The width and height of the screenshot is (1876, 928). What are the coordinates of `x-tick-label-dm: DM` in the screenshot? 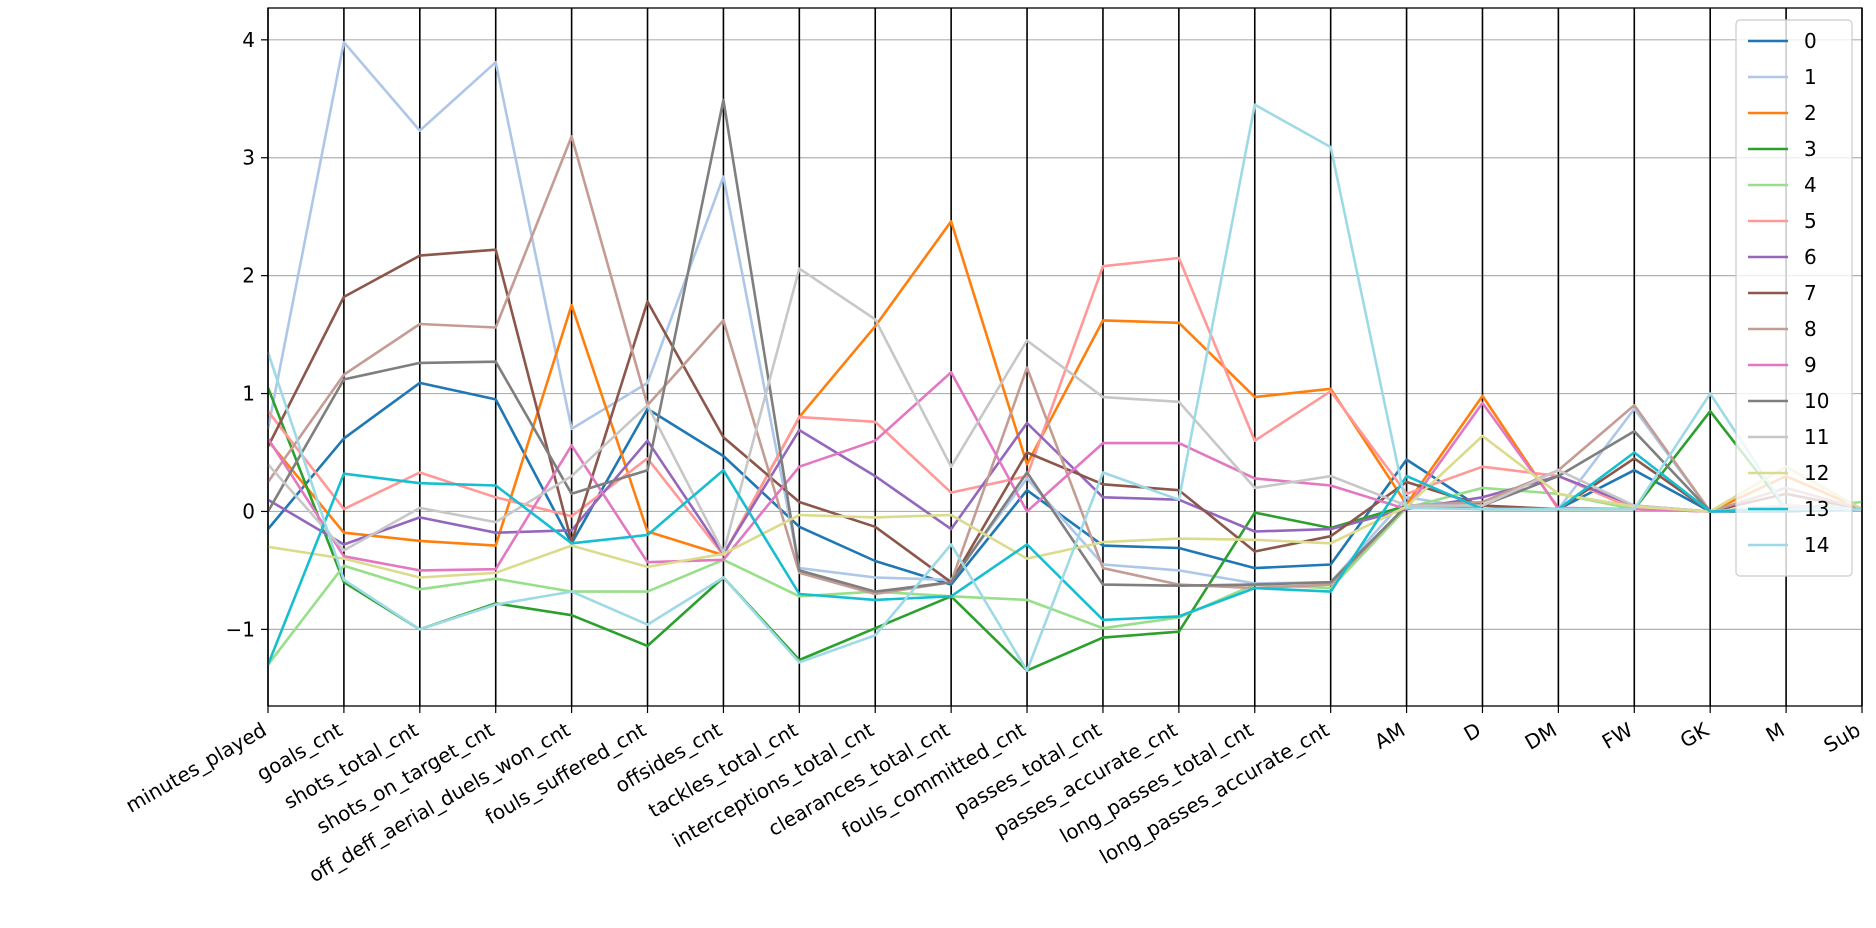 It's located at (1541, 736).